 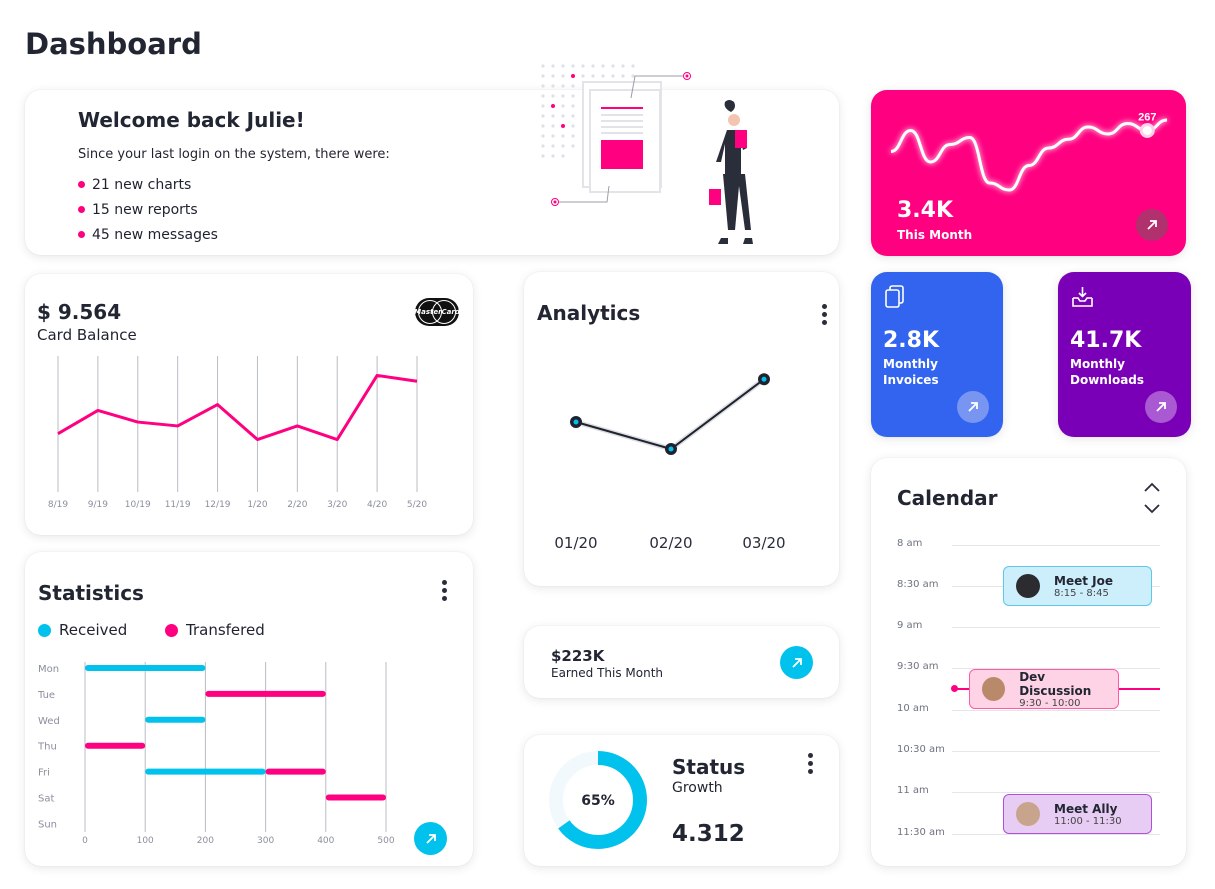 I want to click on downloads-card: 41.7K Monthly Downloads, so click(x=1124, y=354).